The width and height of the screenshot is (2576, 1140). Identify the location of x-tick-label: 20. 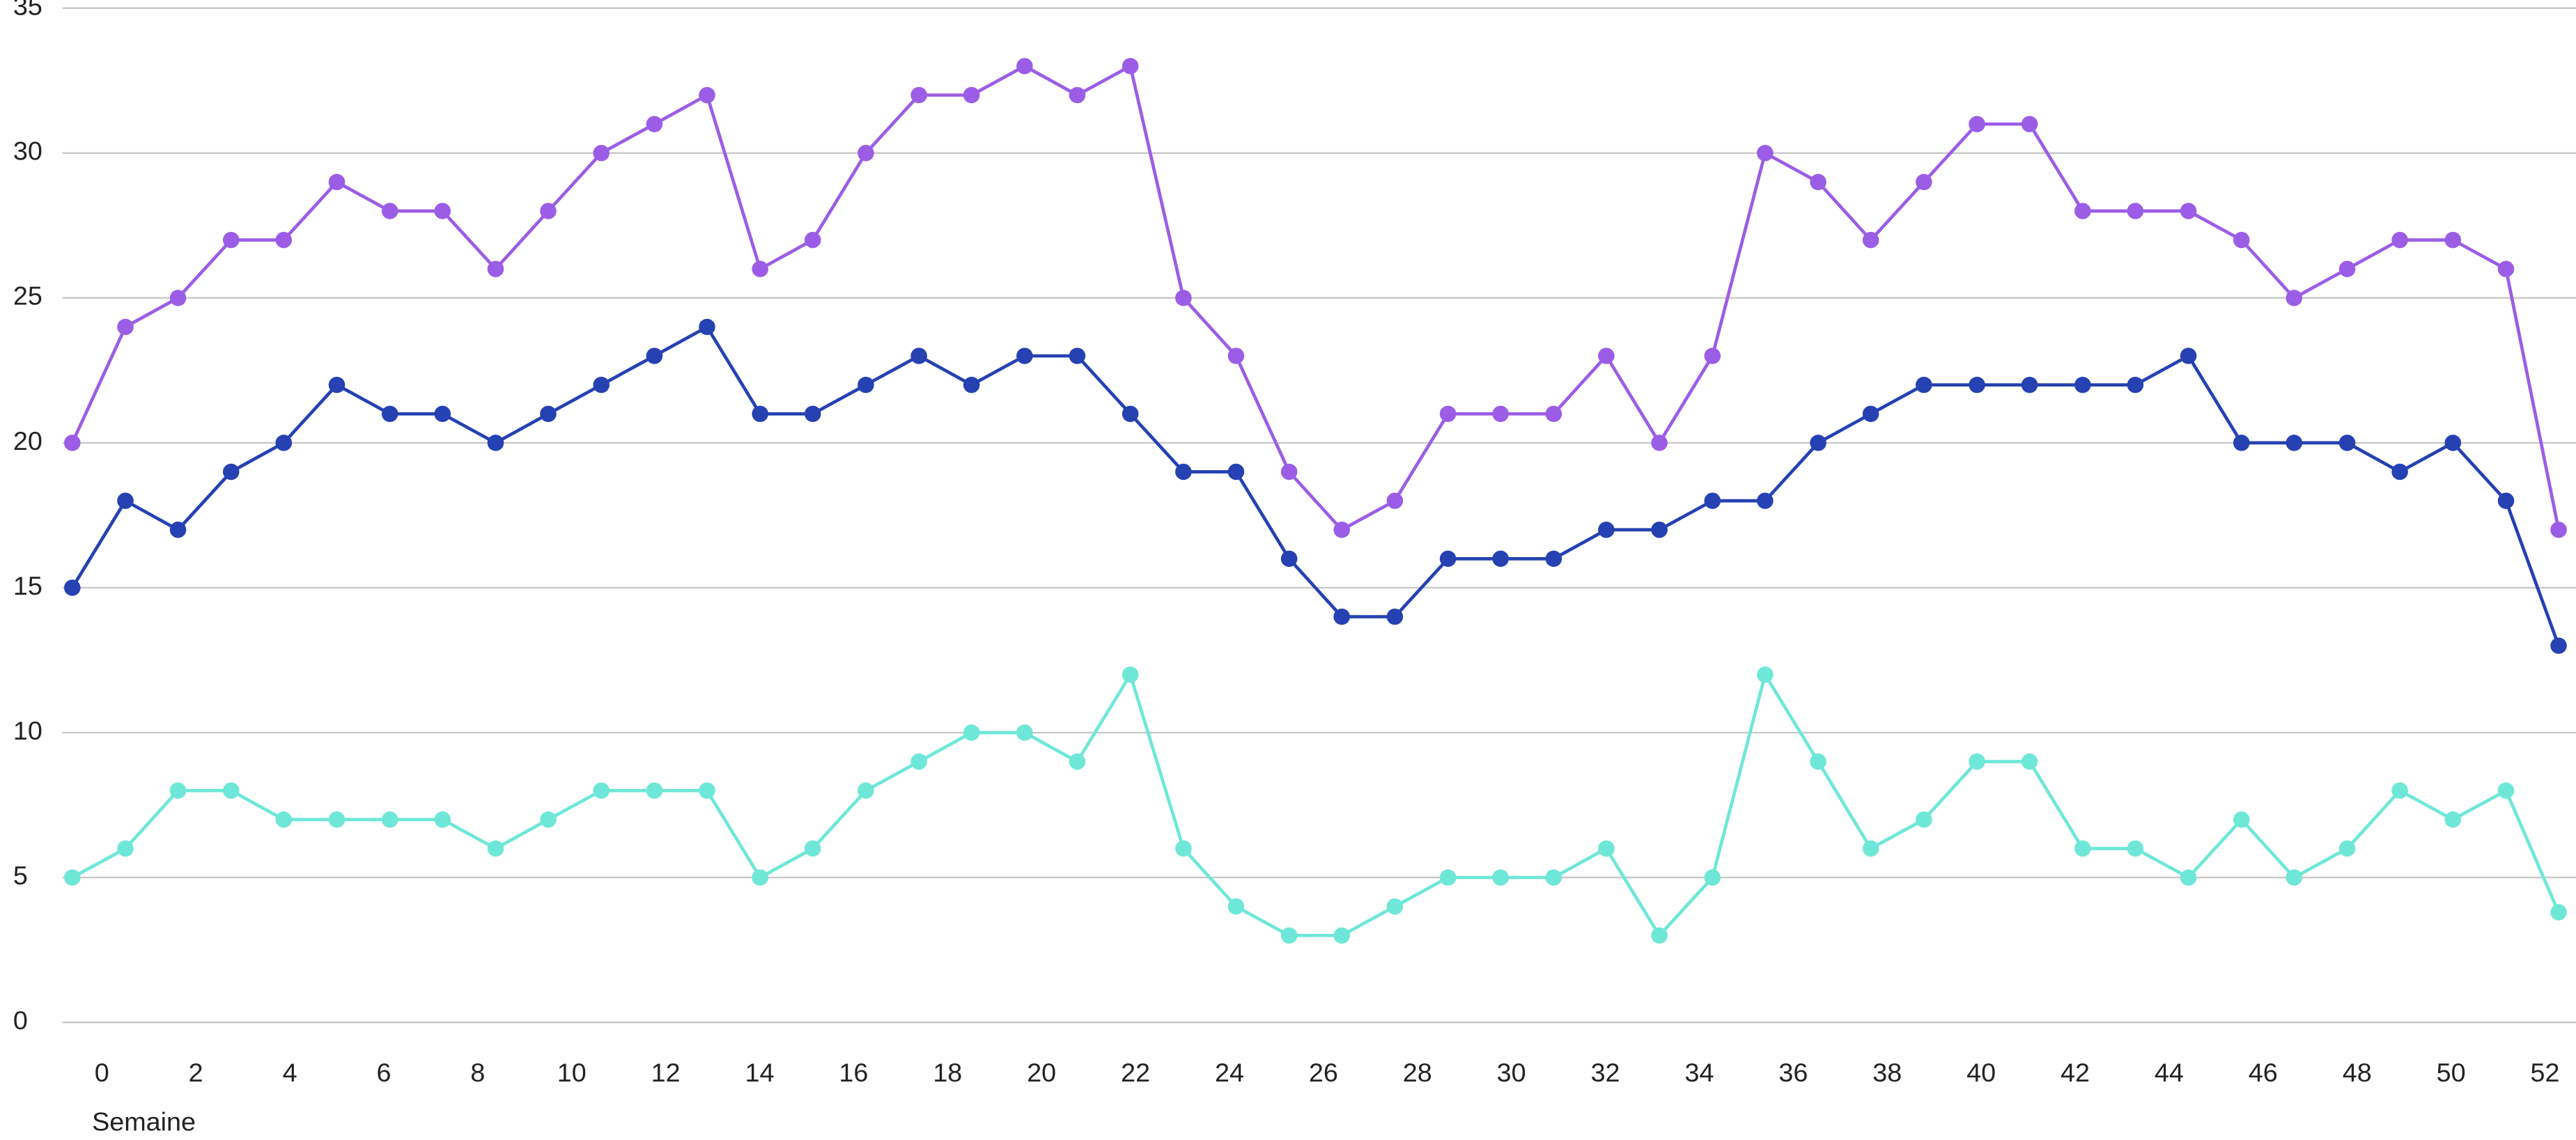
(1041, 1072).